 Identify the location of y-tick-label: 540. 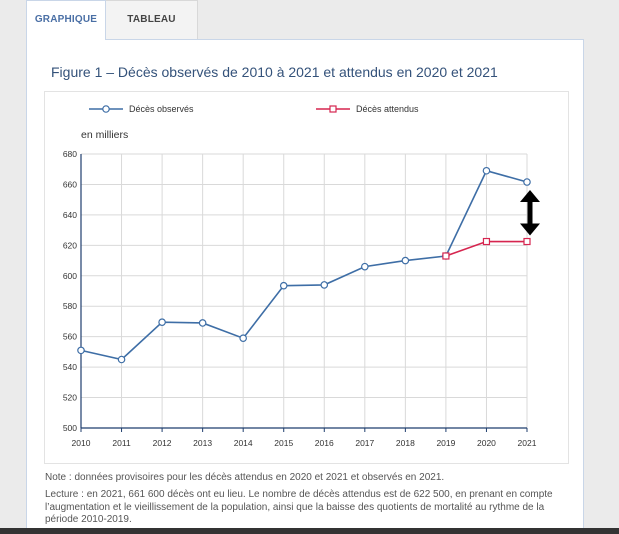
(70, 367).